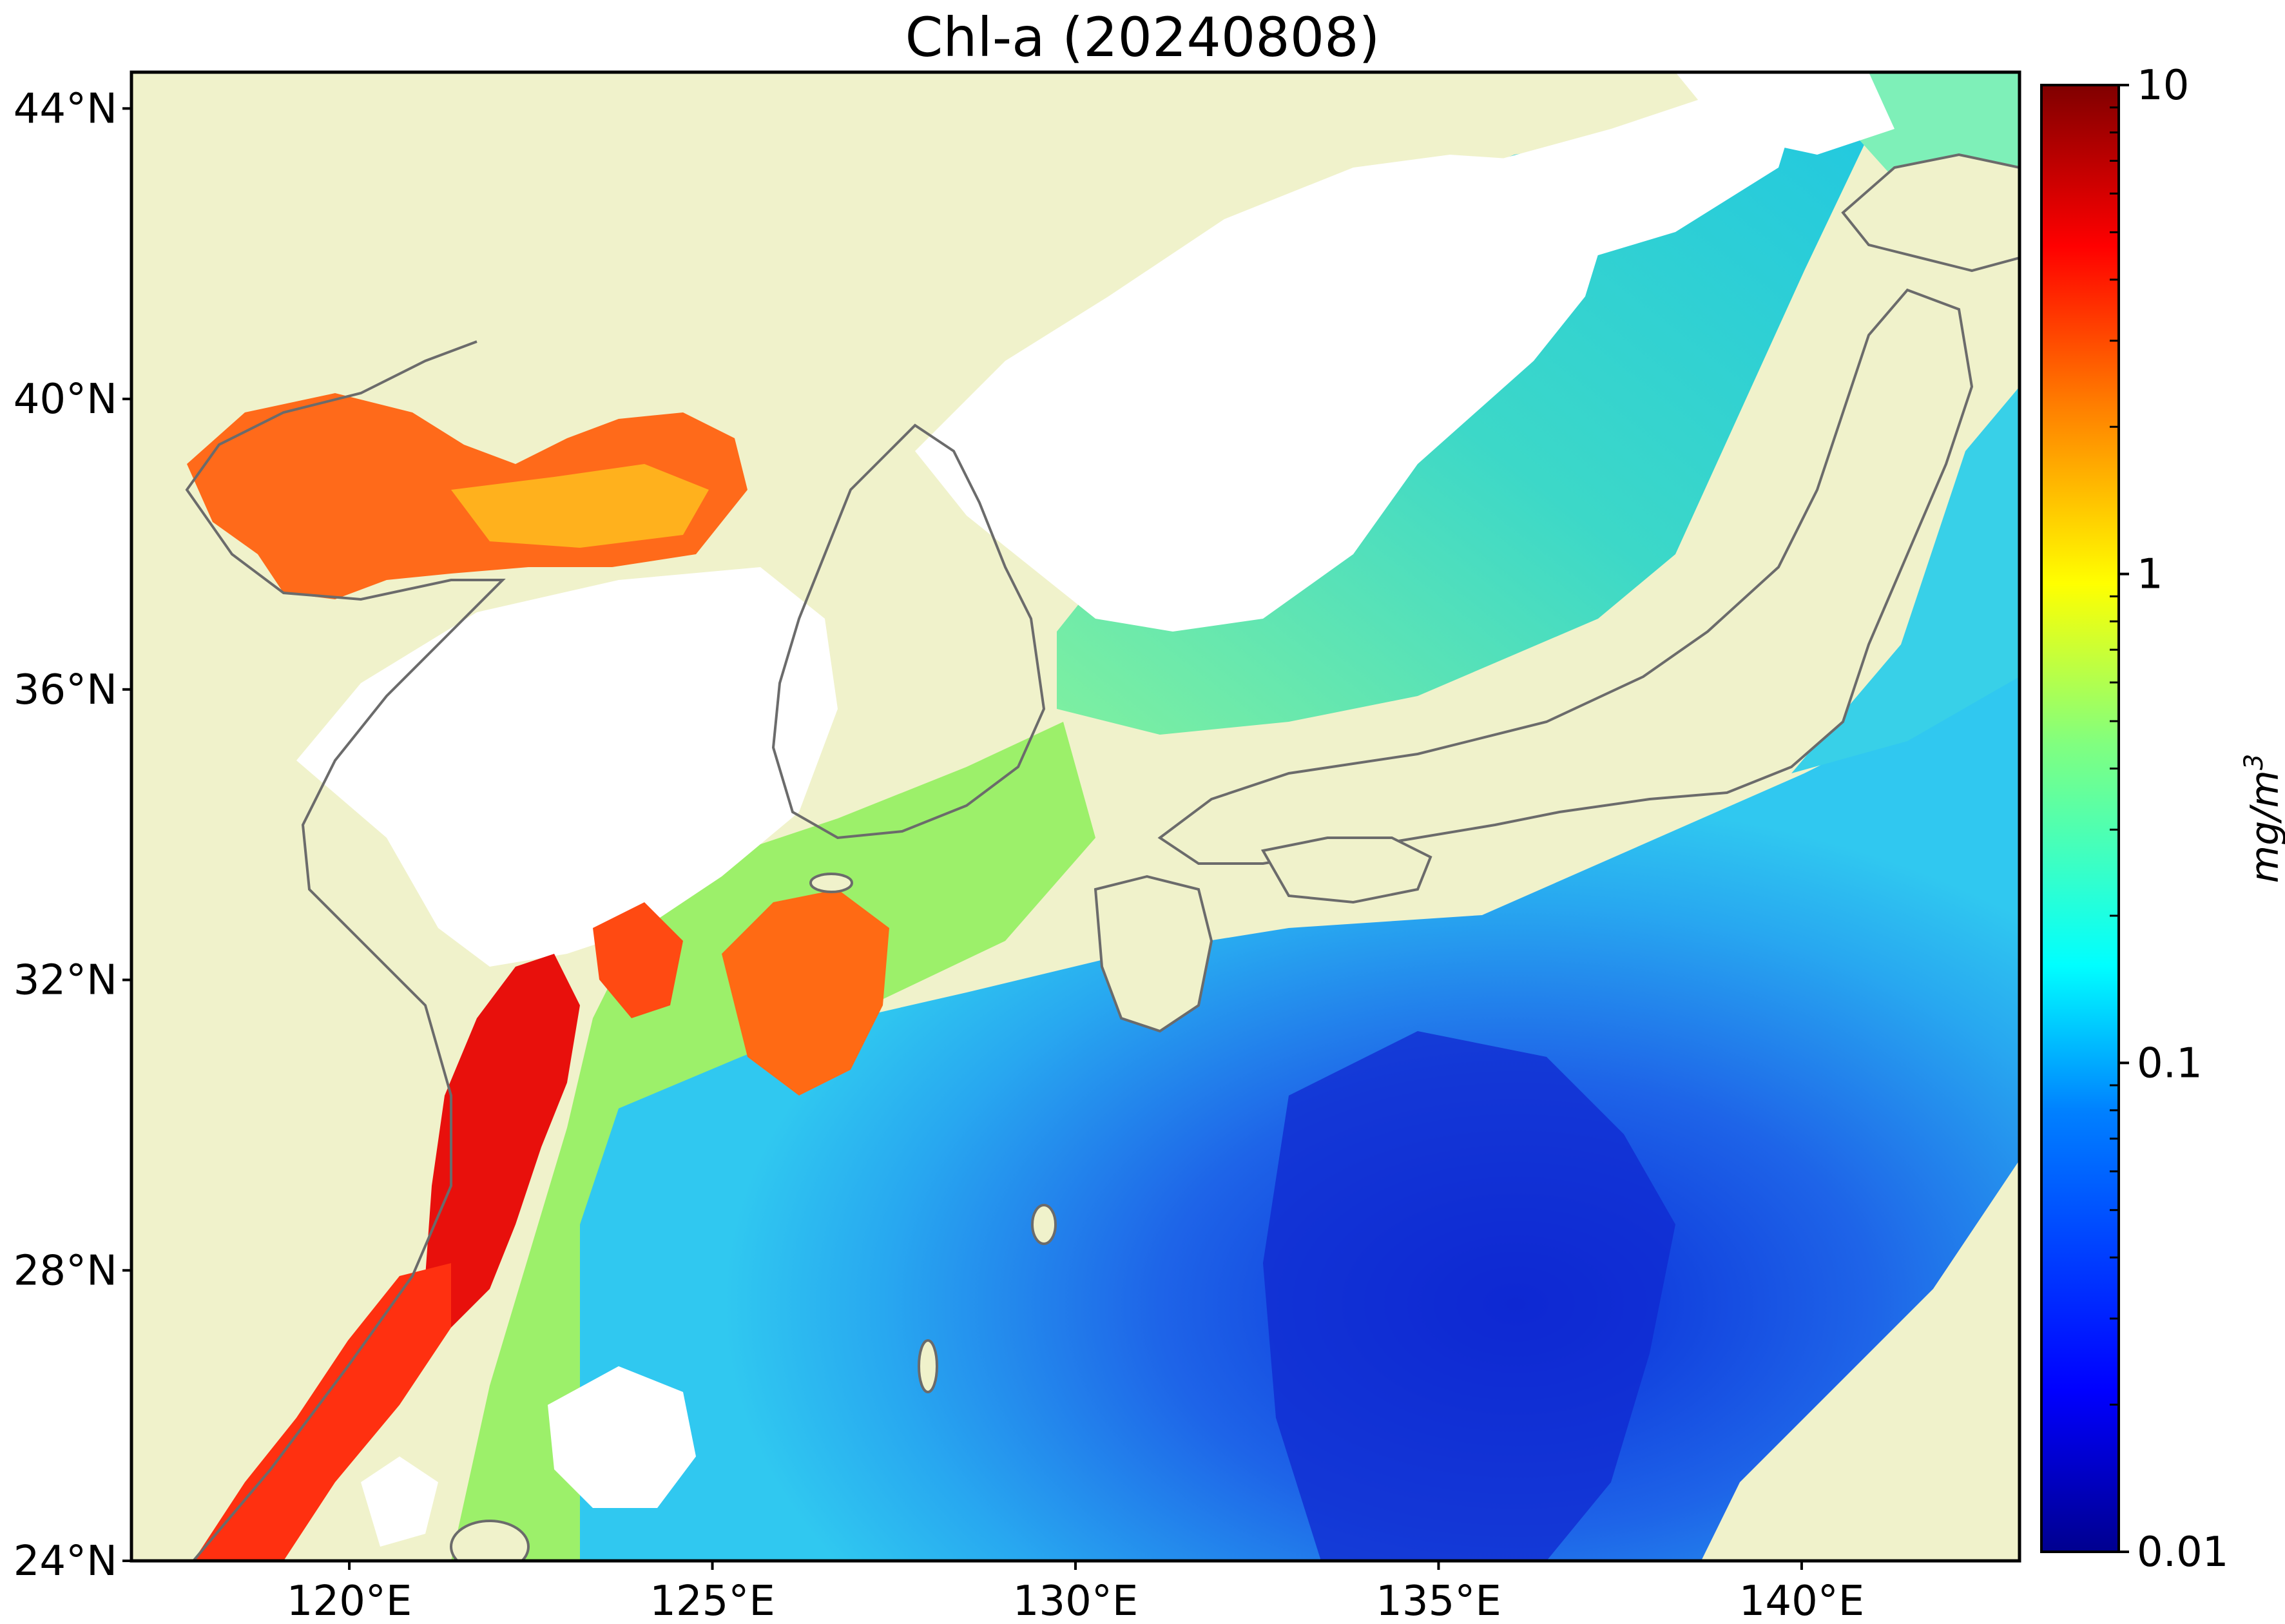 The width and height of the screenshot is (2285, 1624). I want to click on ocean-oligotrophic-core, so click(1469, 1296).